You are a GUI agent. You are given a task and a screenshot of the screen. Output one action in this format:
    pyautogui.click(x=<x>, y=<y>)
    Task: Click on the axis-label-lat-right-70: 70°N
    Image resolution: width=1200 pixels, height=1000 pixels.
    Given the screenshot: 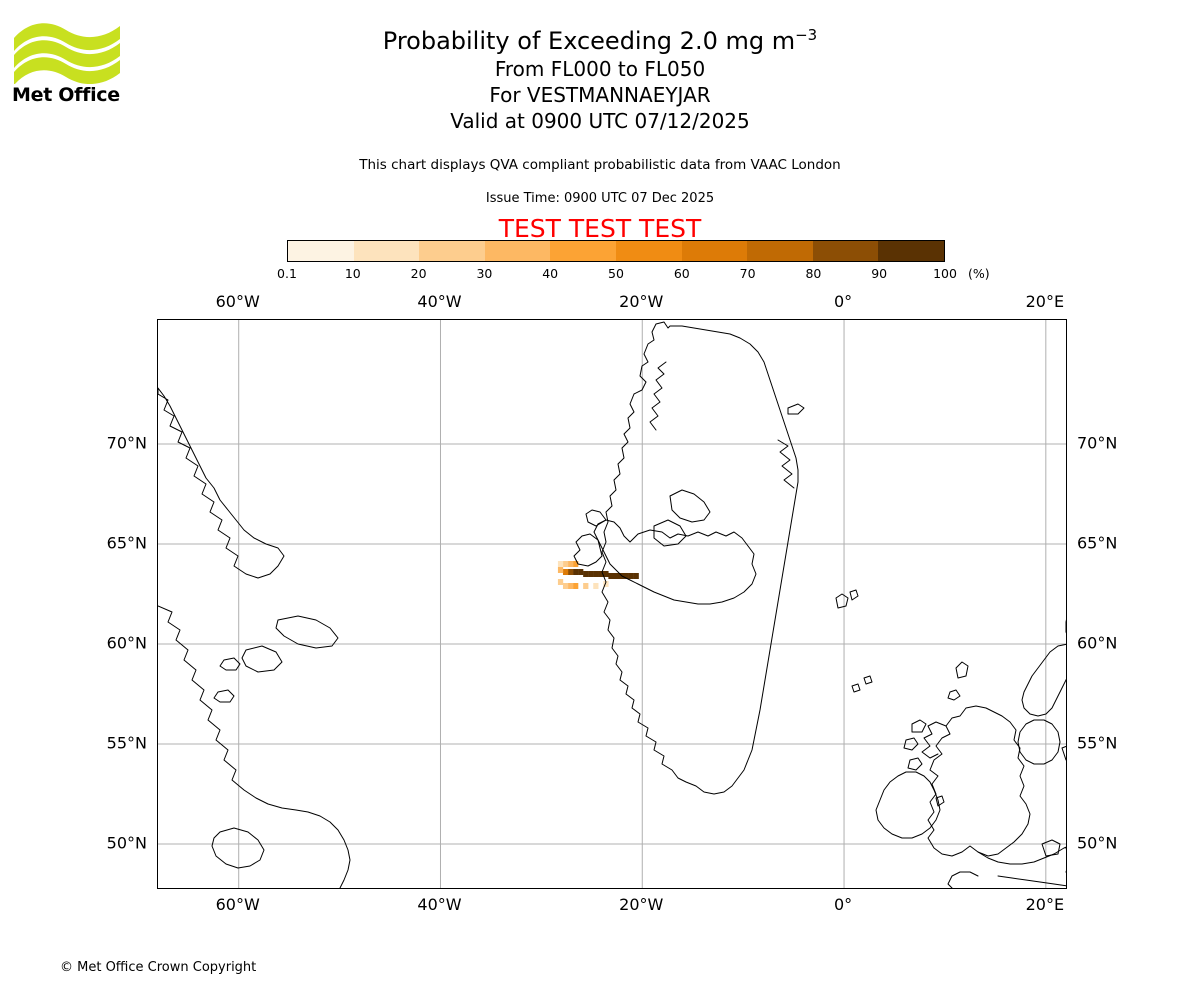 What is the action you would take?
    pyautogui.click(x=1097, y=443)
    